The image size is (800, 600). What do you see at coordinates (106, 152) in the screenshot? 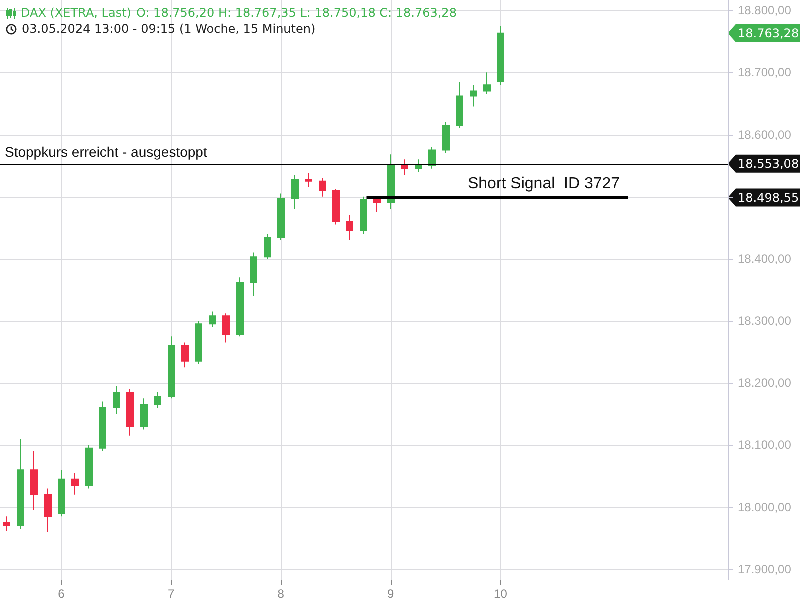
I see `ref-line-label: Stoppkurs erreicht - ausgestoppt` at bounding box center [106, 152].